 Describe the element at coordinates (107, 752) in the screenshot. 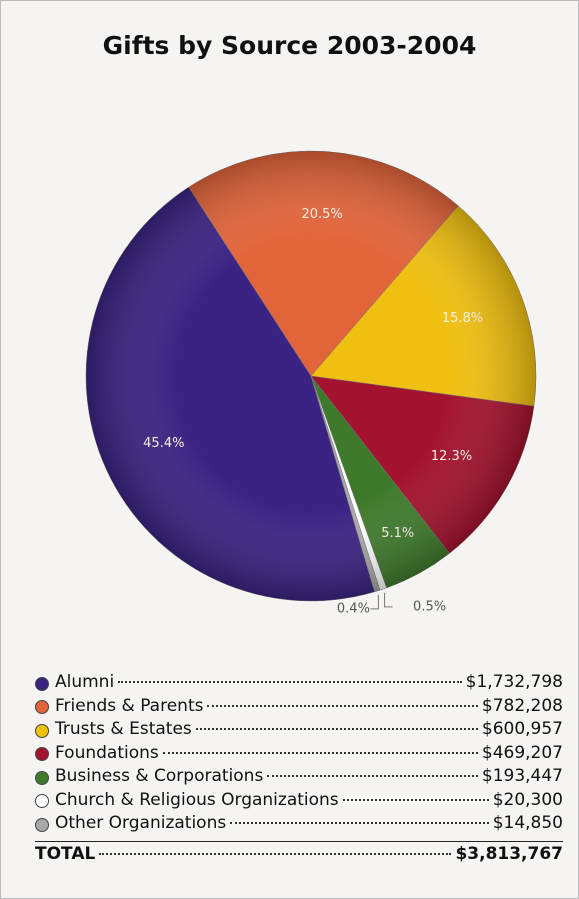

I see `legend-label: Foundations` at that location.